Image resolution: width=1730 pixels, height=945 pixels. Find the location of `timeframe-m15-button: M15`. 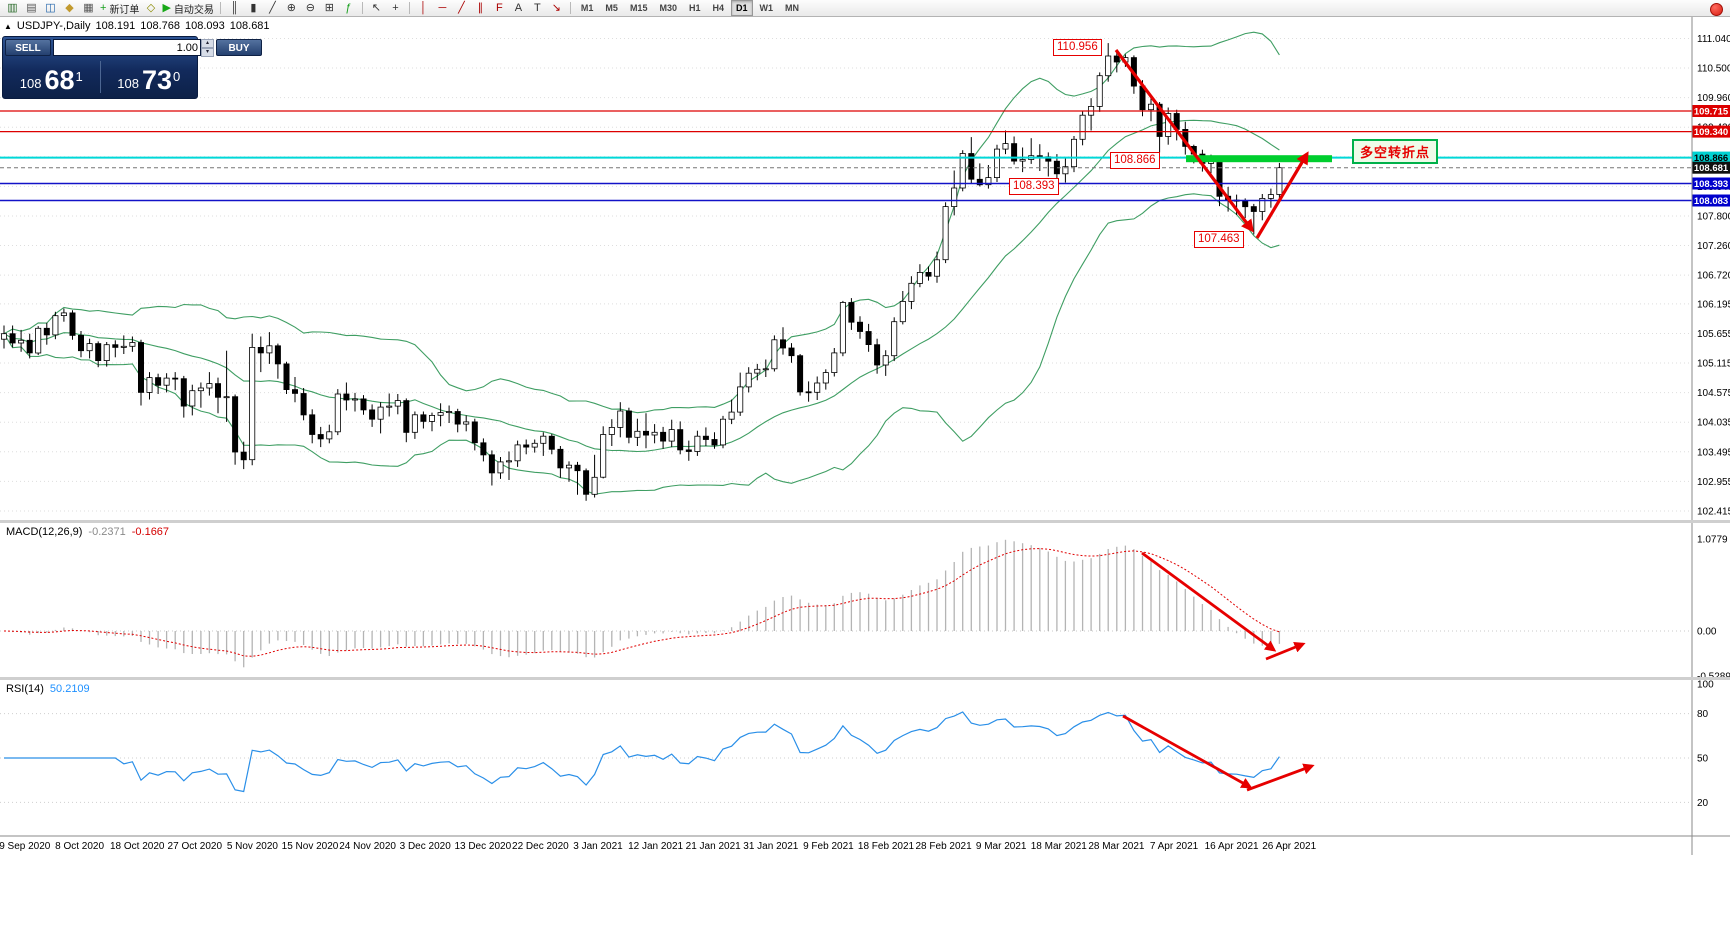

timeframe-m15-button: M15 is located at coordinates (638, 8).